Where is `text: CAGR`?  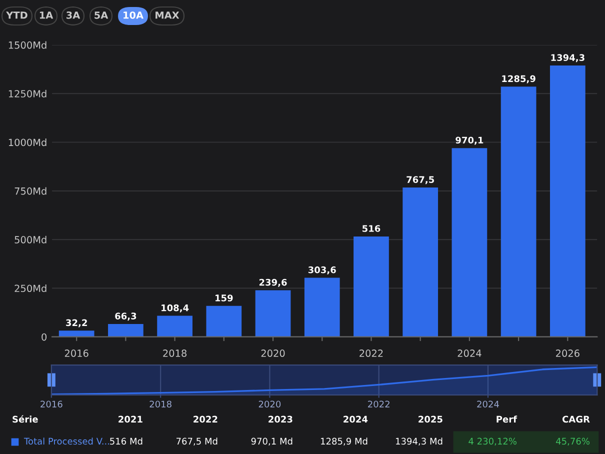 text: CAGR is located at coordinates (576, 419).